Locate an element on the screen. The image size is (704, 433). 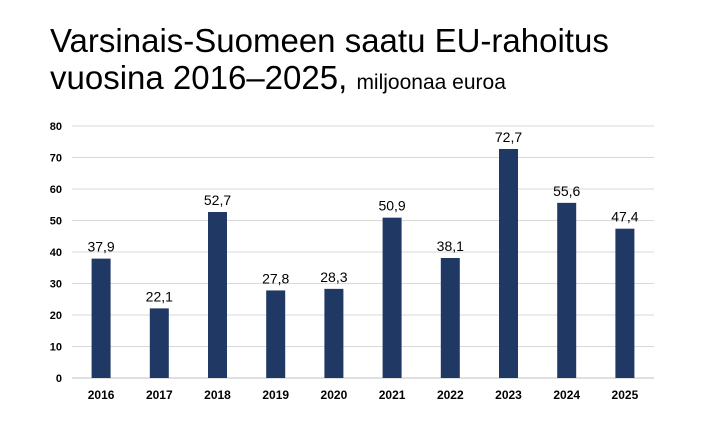
y-tick-label-40: 40 is located at coordinates (56, 253).